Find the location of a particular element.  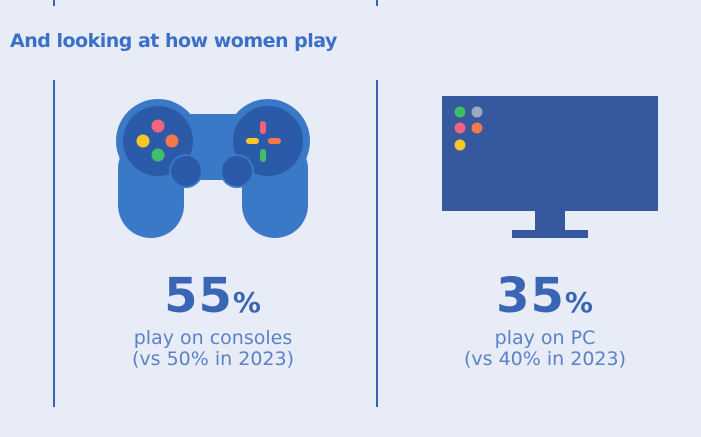

divider-top-left is located at coordinates (54, 3).